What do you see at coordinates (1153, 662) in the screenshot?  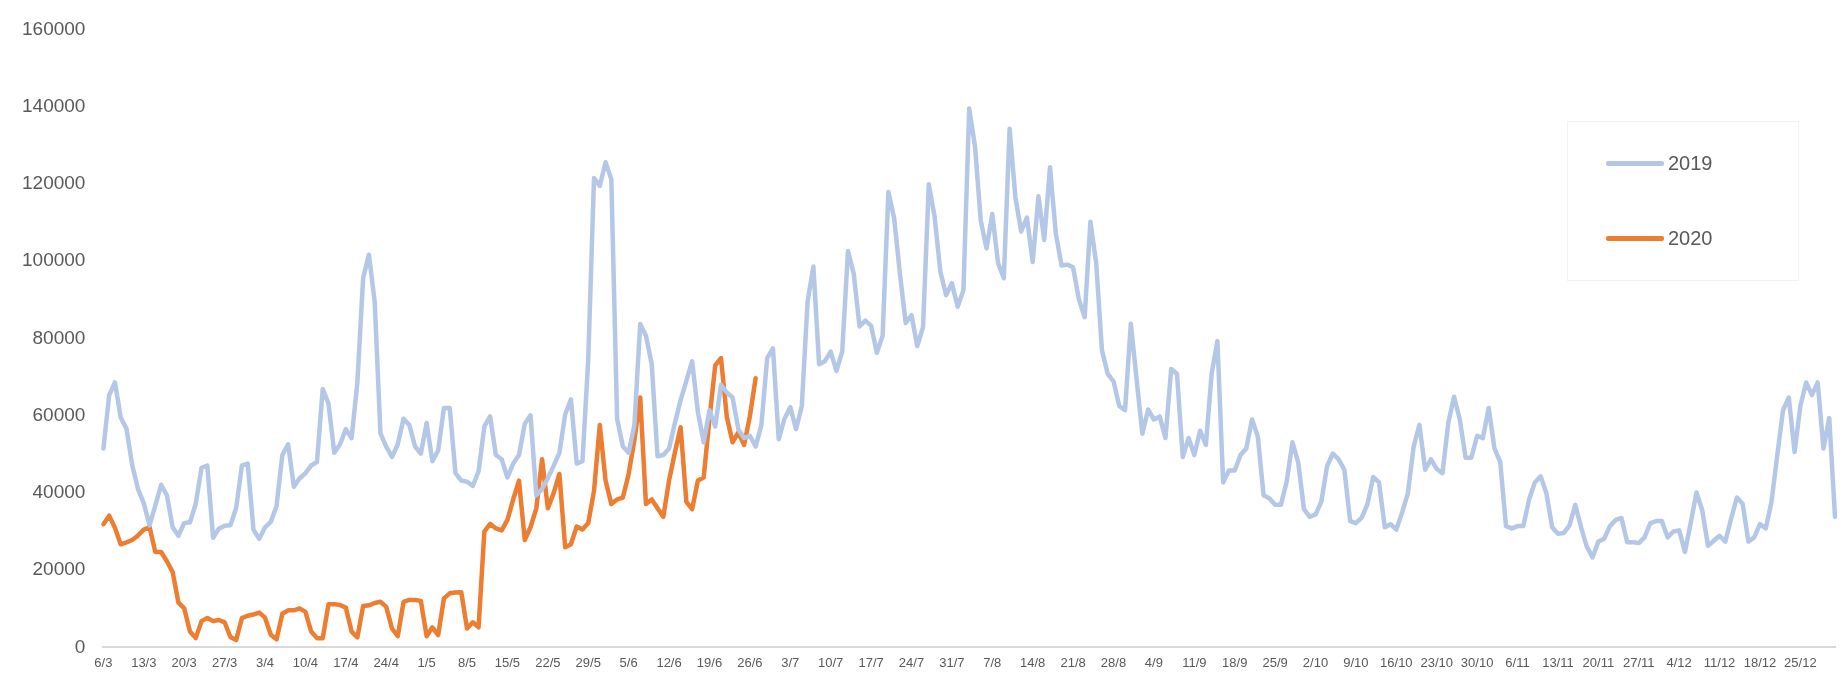 I see `x-tick-label: 4/9` at bounding box center [1153, 662].